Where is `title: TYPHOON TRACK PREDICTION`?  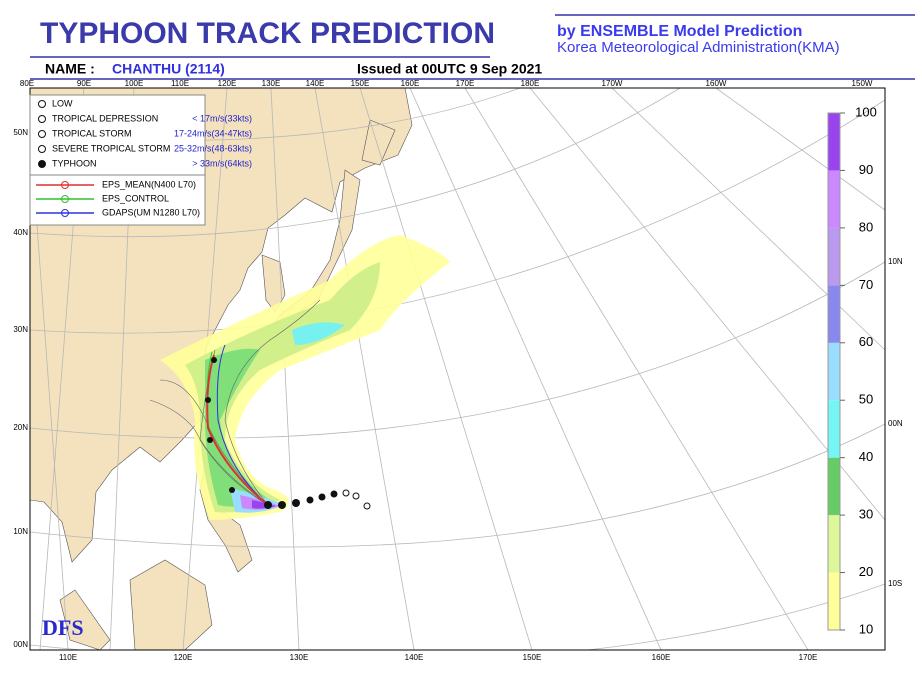
title: TYPHOON TRACK PREDICTION is located at coordinates (267, 33).